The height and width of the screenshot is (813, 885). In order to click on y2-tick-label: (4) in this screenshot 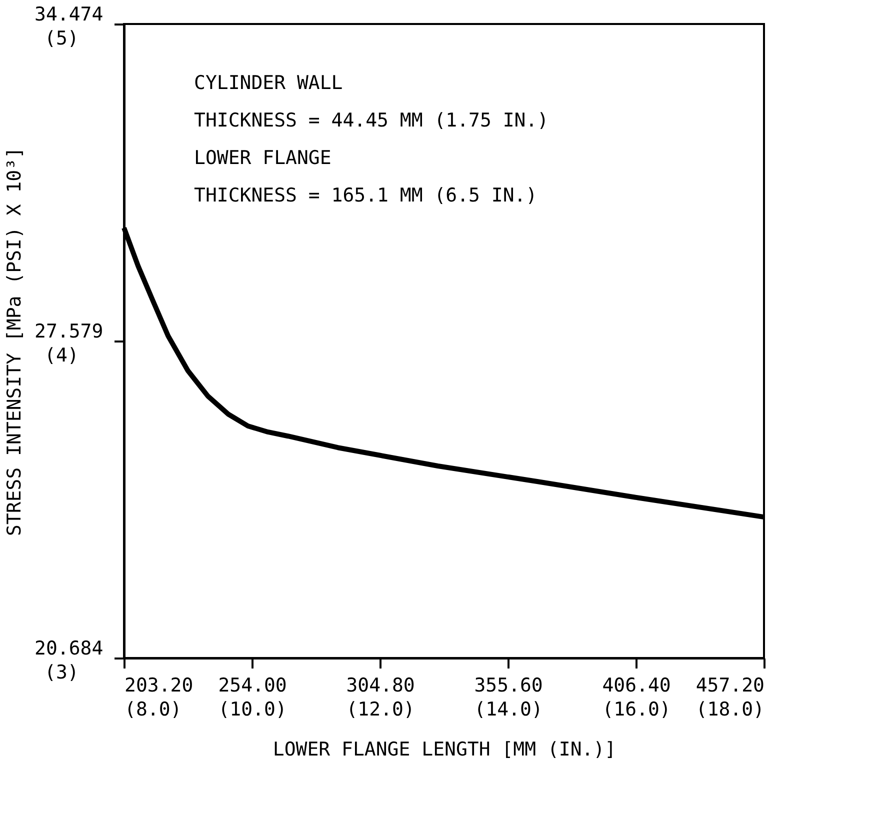, I will do `click(61, 355)`.